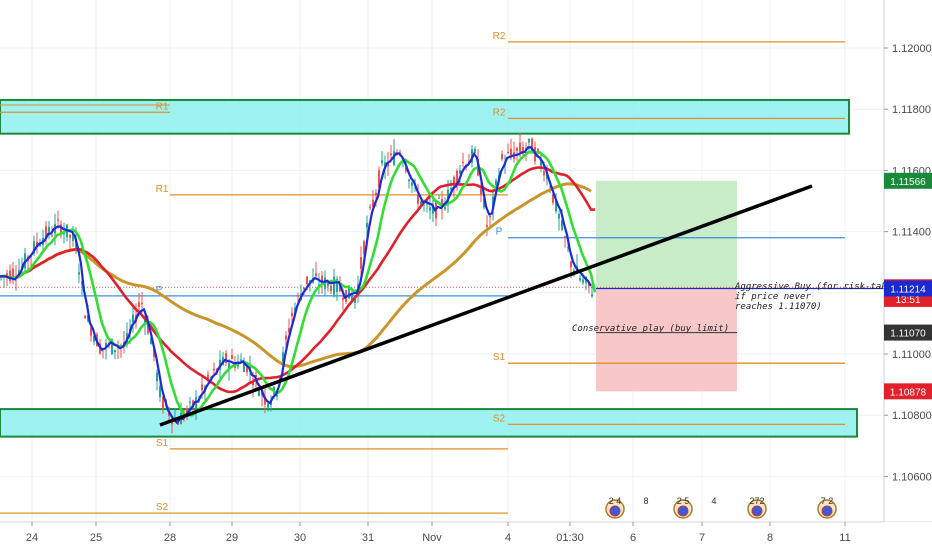  Describe the element at coordinates (778, 307) in the screenshot. I see `aggressive-buy-note-2: reaches 1.11070)` at that location.